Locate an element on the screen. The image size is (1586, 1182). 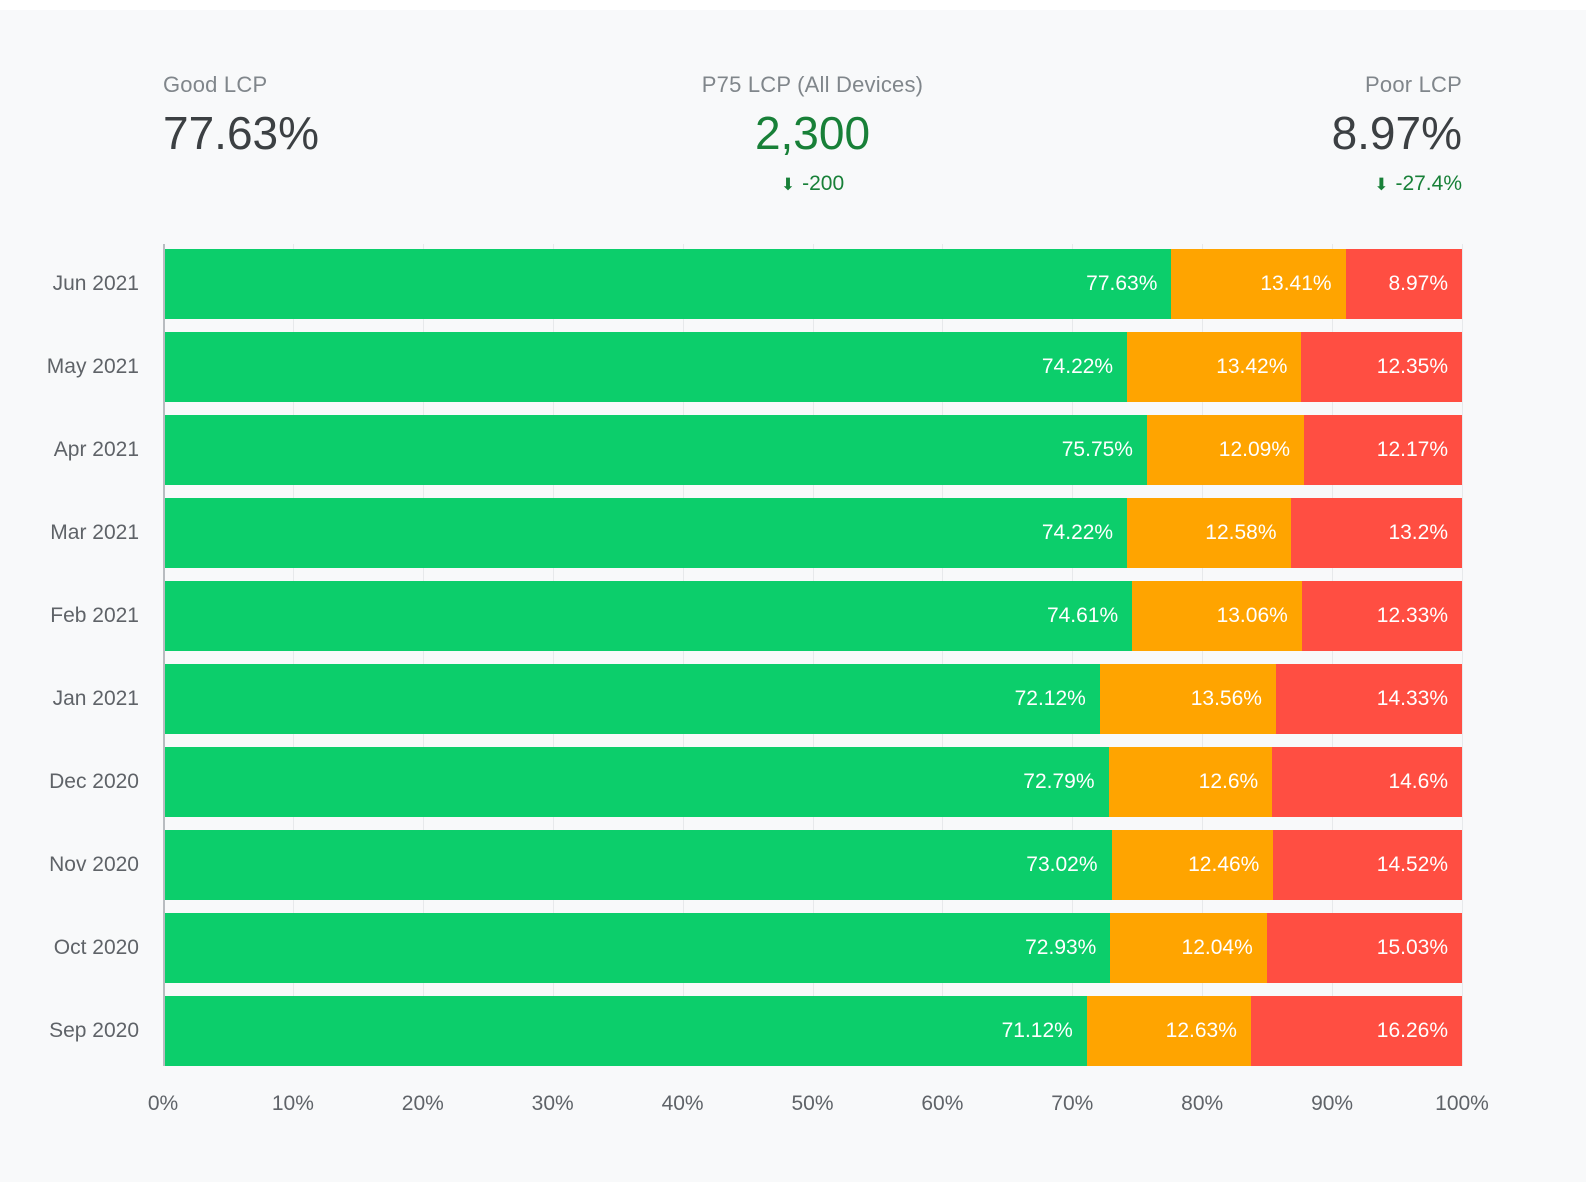
stat-delta: ⬇ -200 is located at coordinates (812, 184).